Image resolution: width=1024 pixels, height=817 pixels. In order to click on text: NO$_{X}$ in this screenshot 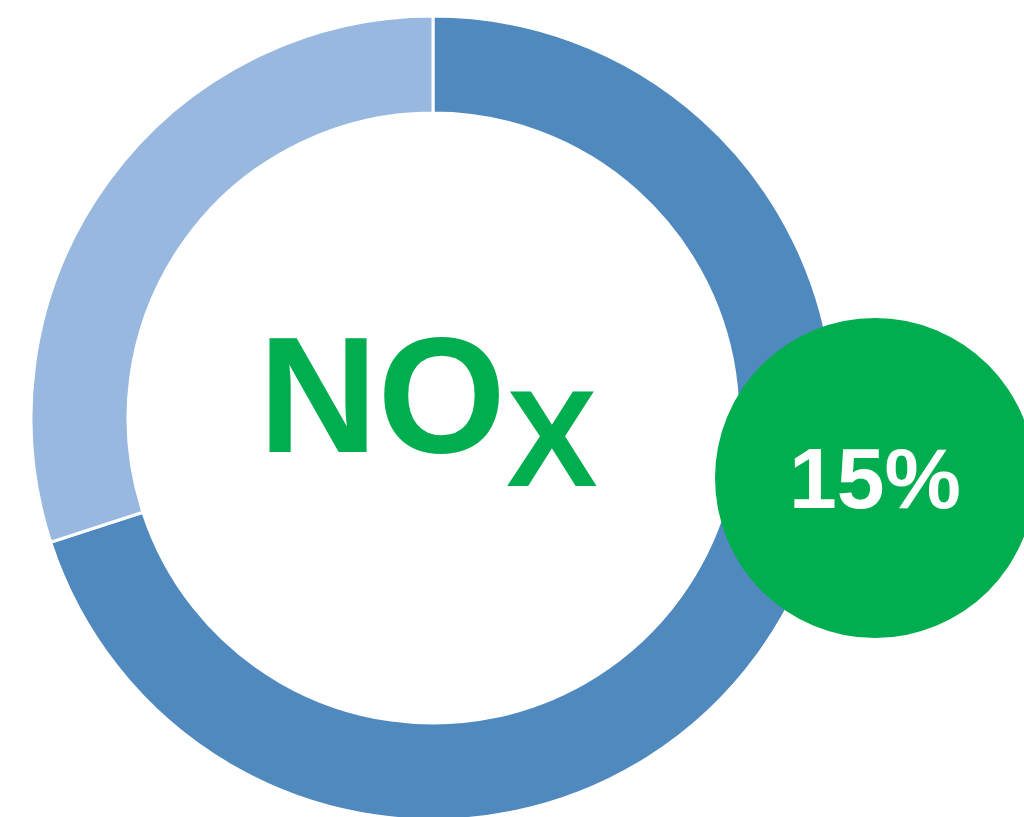, I will do `click(428, 410)`.